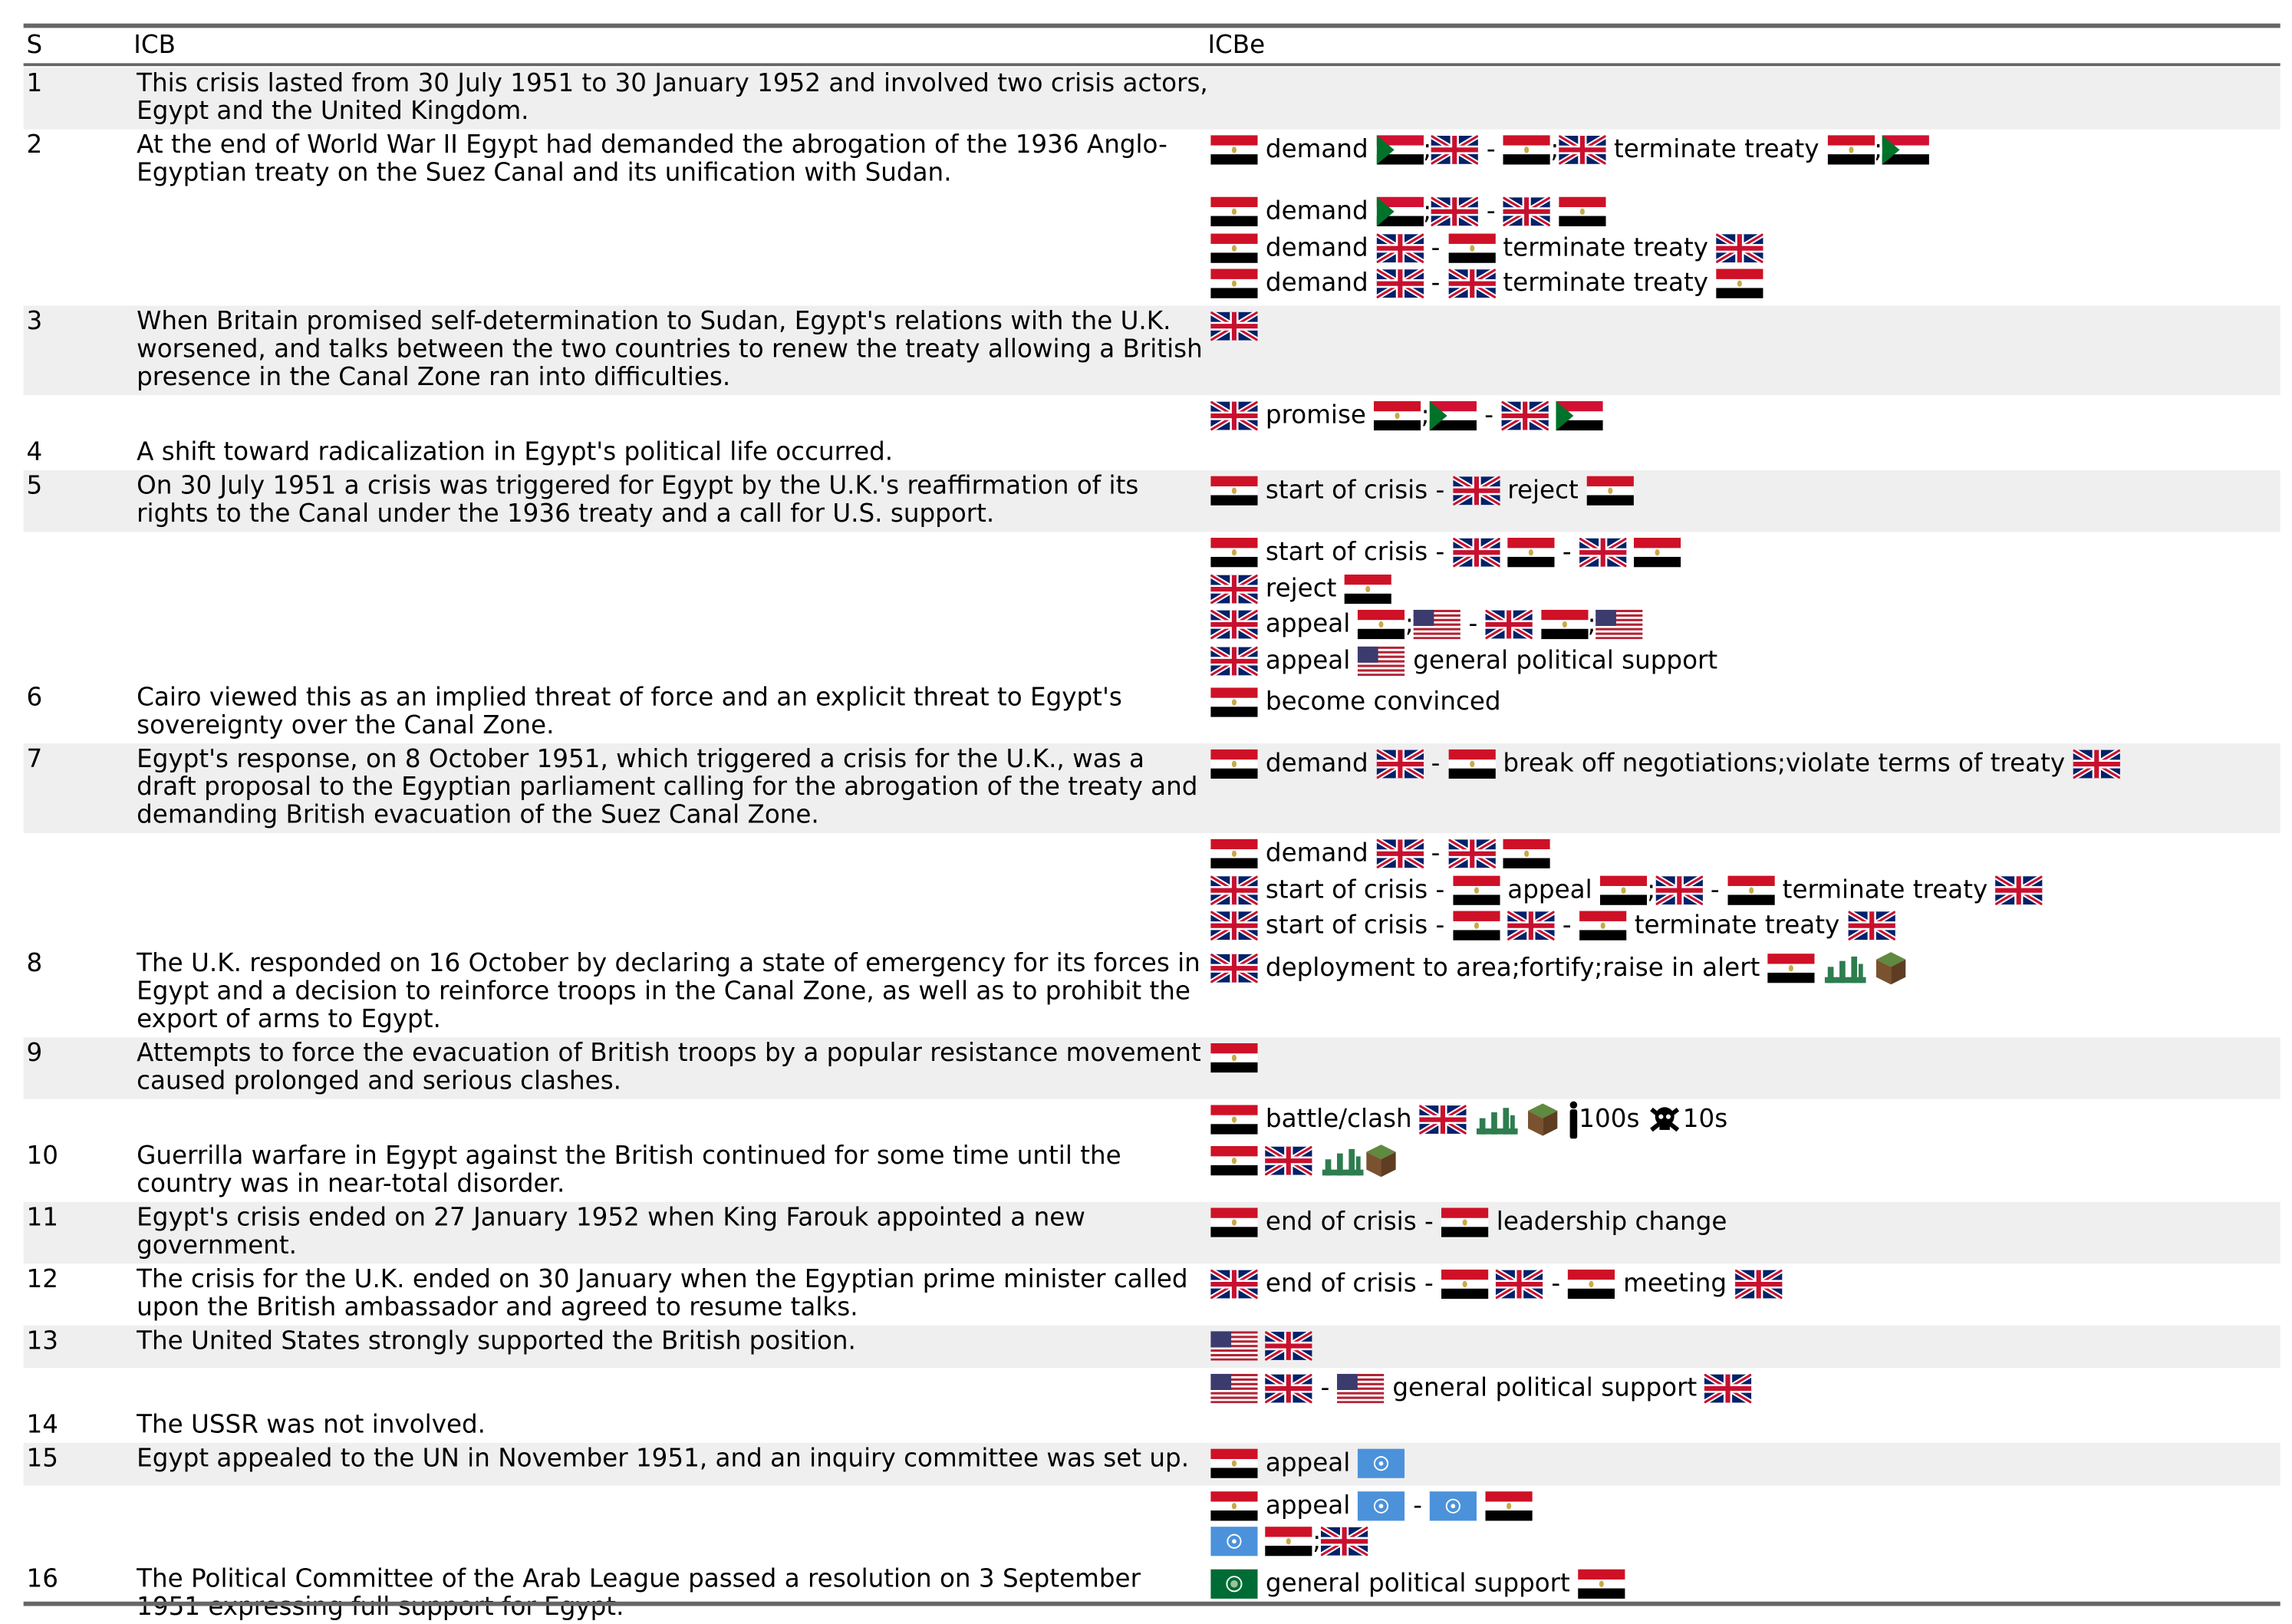 This screenshot has height=1624, width=2292. Describe the element at coordinates (1549, 890) in the screenshot. I see `event-text: appeal` at that location.